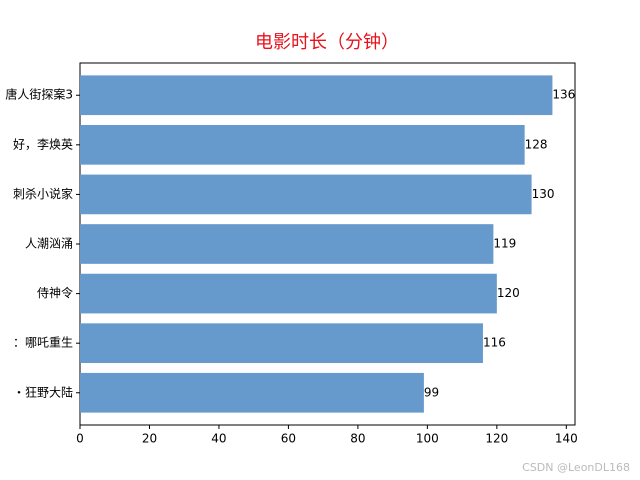  What do you see at coordinates (149, 439) in the screenshot?
I see `x-tick-label: 20` at bounding box center [149, 439].